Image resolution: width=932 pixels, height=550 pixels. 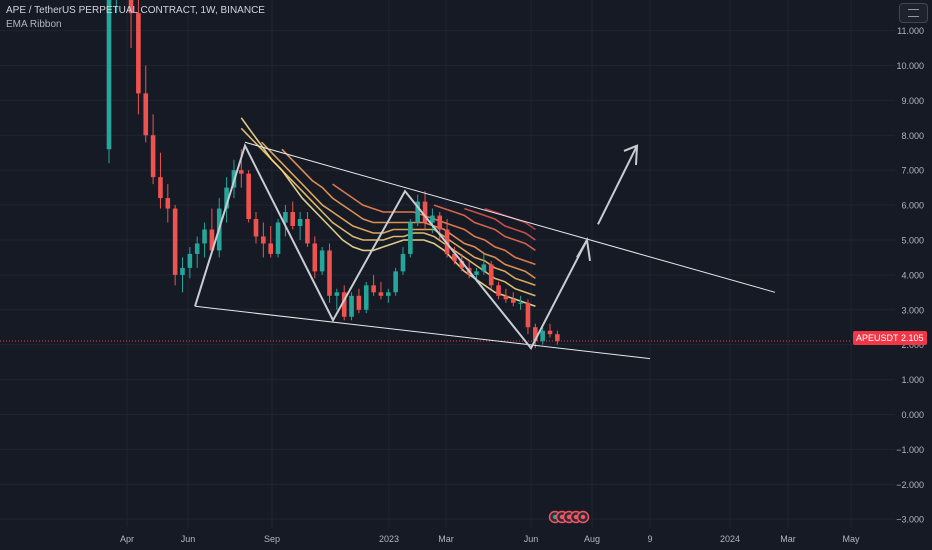 I want to click on symbol-price-tag: APEUSDT.P, so click(x=881, y=338).